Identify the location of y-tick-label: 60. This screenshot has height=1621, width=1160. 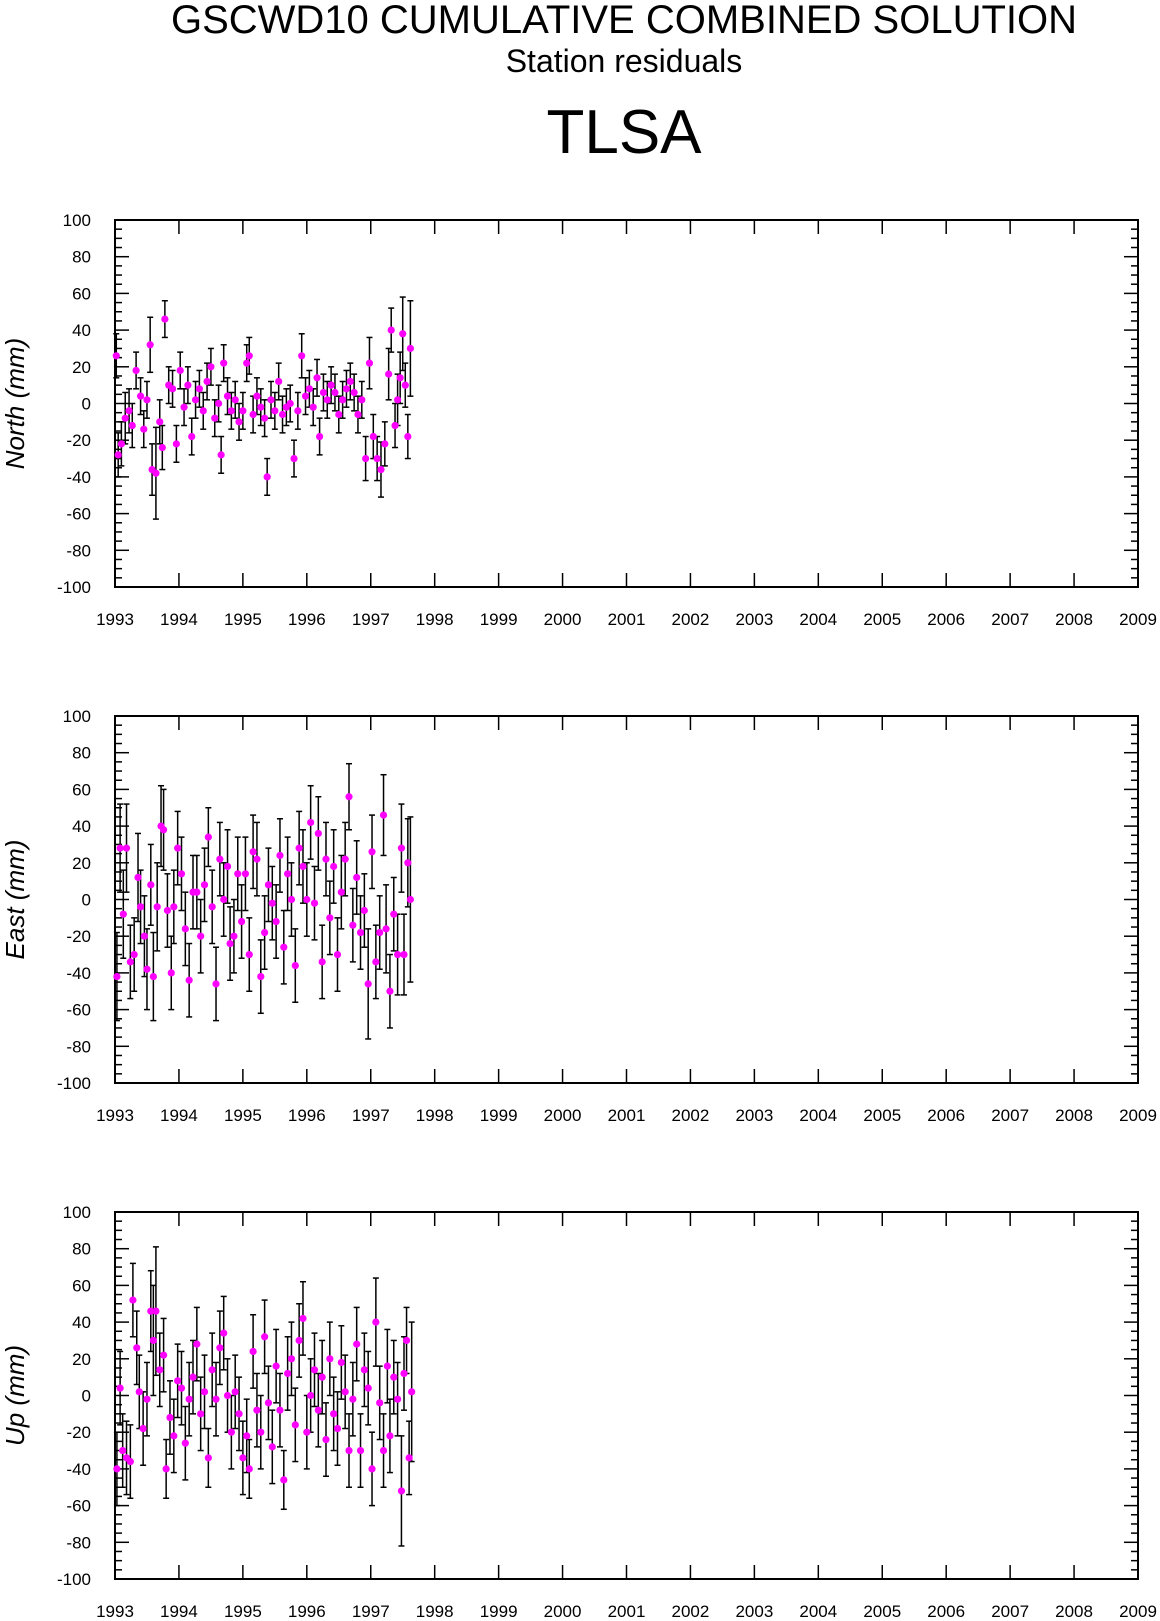
(81, 1285).